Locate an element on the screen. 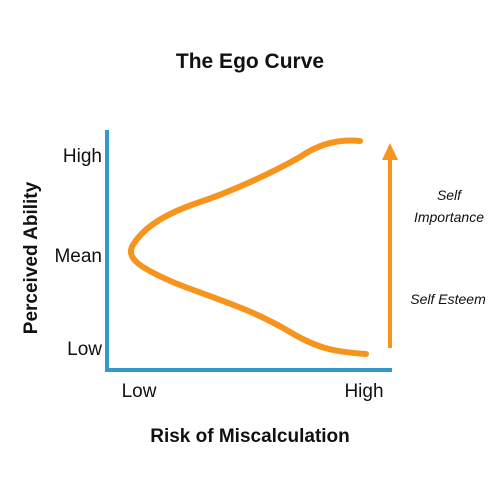  annotation-self-importance-line-2: Importance is located at coordinates (449, 217).